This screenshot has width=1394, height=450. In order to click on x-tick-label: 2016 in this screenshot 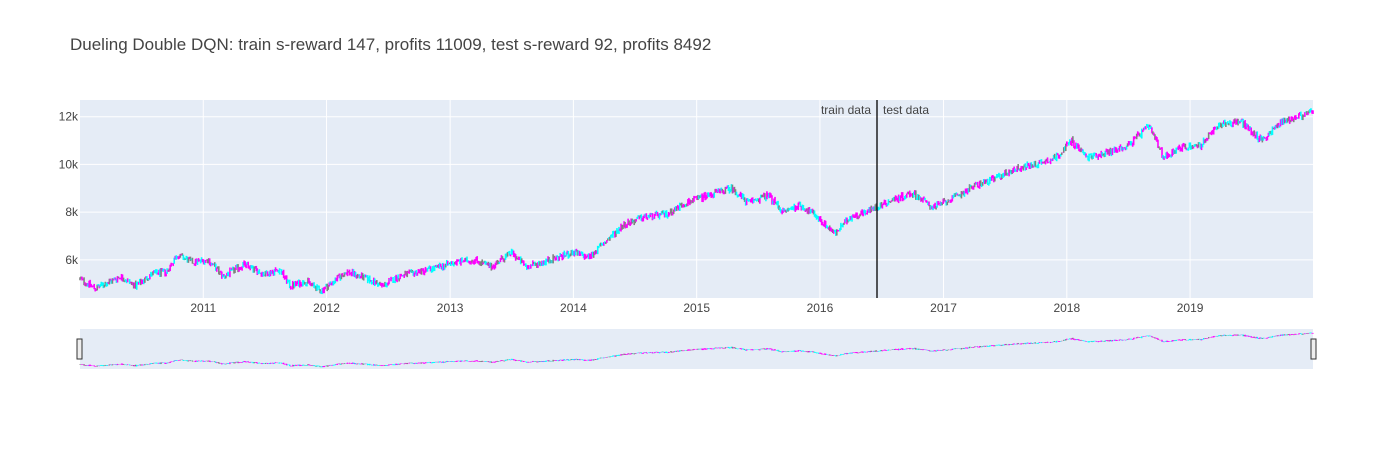, I will do `click(820, 308)`.